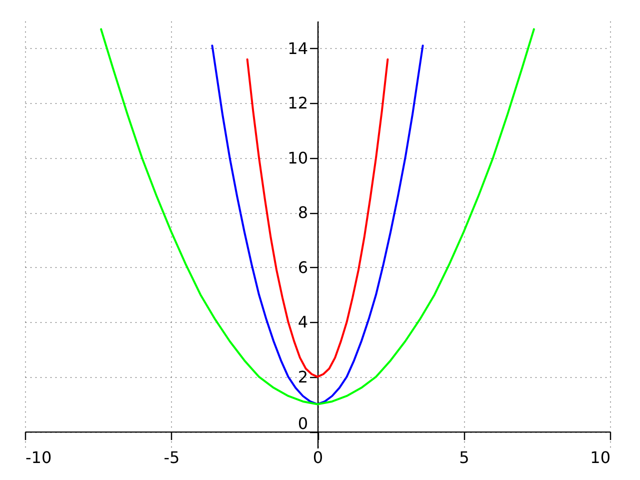  Describe the element at coordinates (303, 322) in the screenshot. I see `y-tick-label: 4` at that location.